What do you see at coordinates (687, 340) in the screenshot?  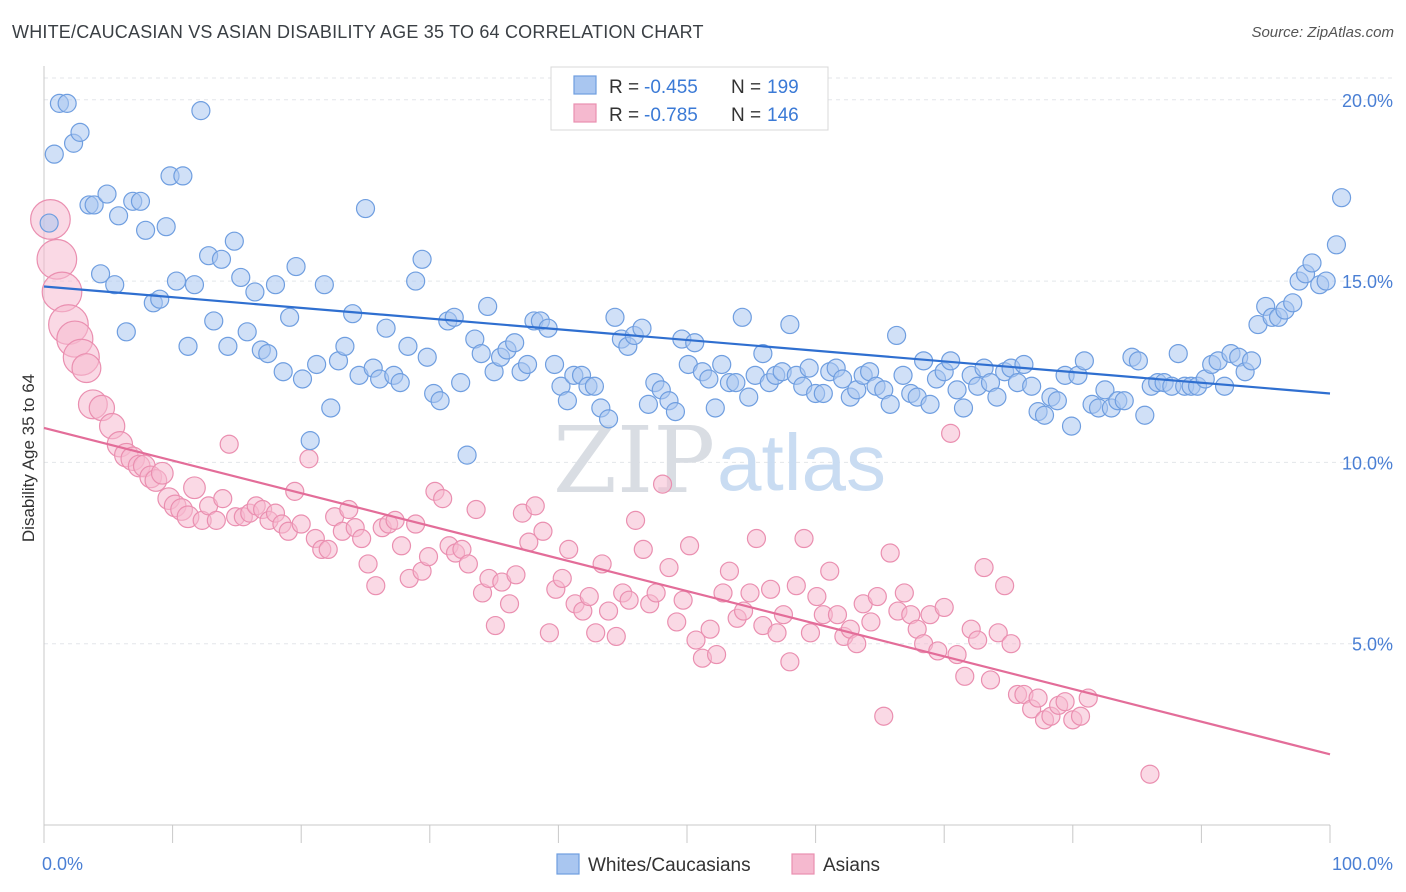 I see `trend-line-whites` at bounding box center [687, 340].